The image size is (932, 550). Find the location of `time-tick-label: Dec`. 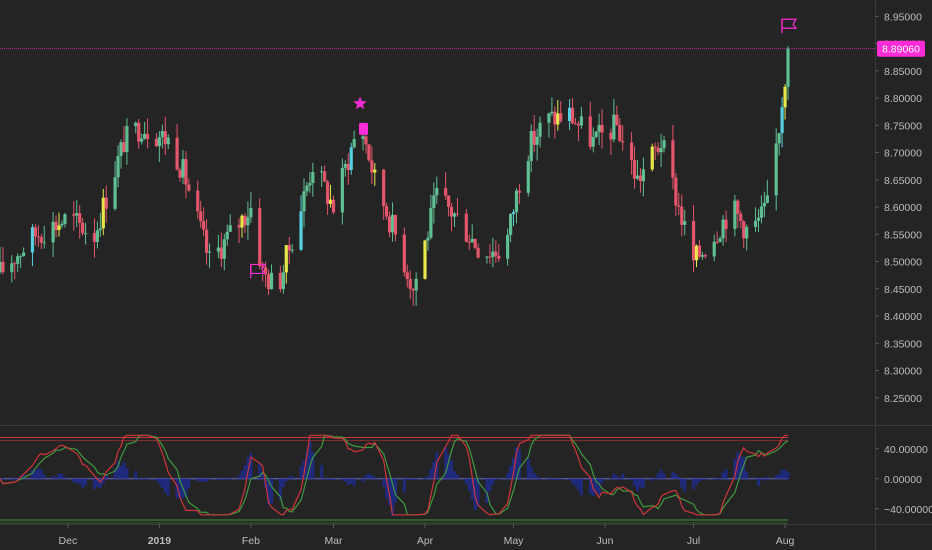

time-tick-label: Dec is located at coordinates (68, 541).